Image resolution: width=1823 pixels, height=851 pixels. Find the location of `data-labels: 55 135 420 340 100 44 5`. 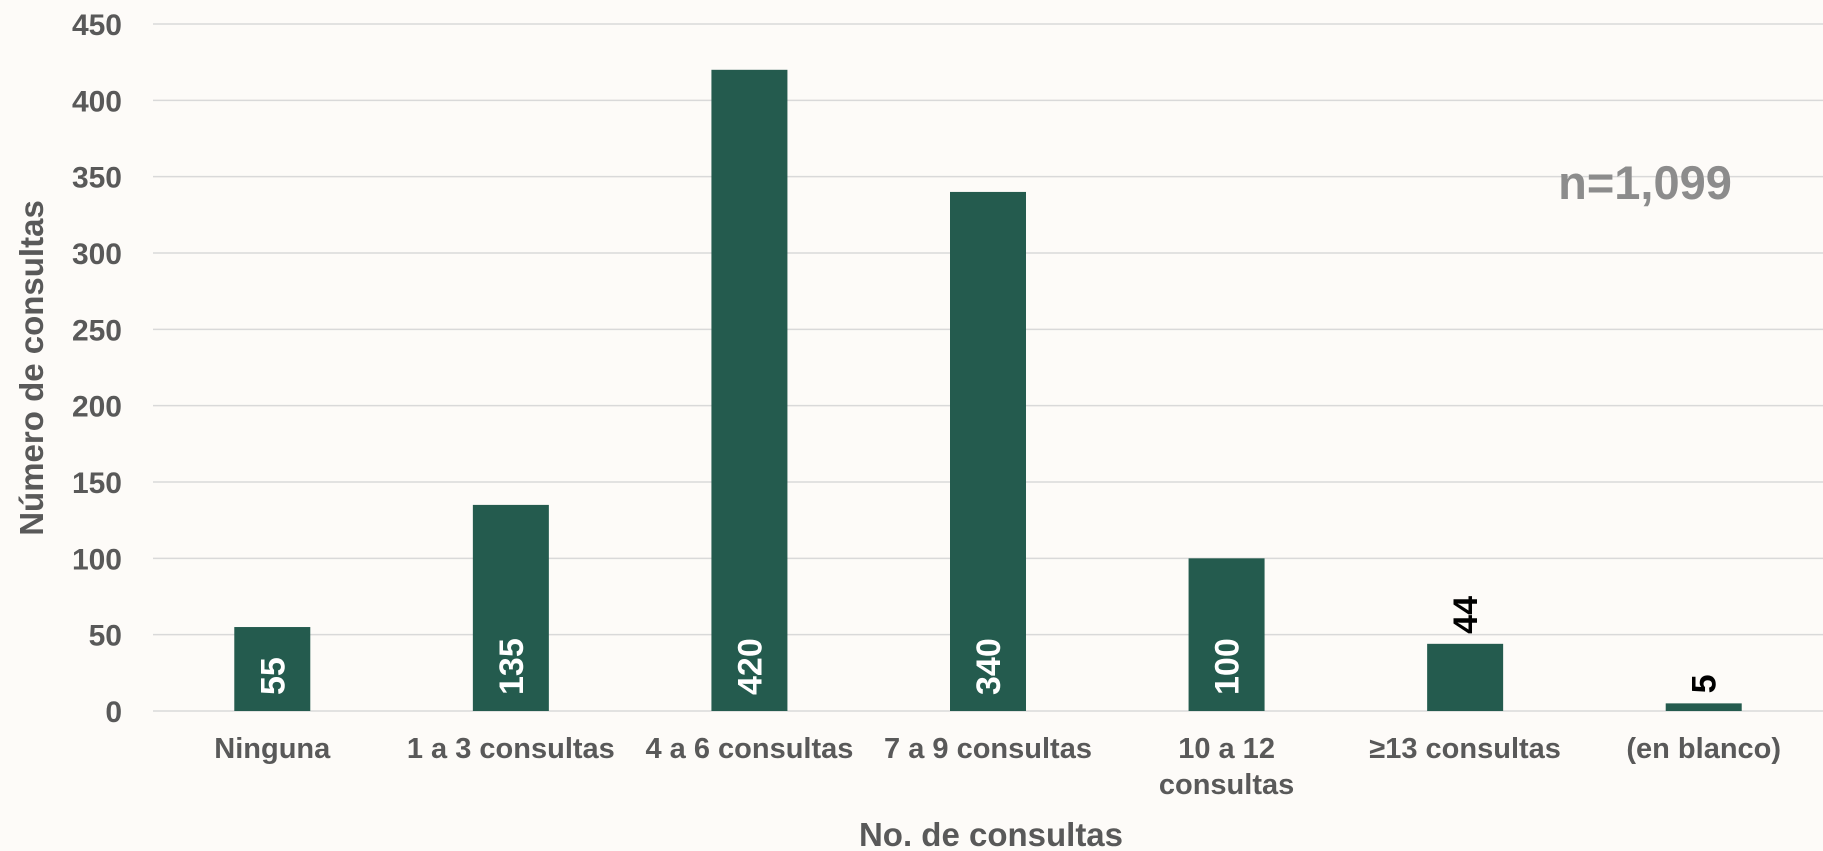

data-labels: 55 135 420 340 100 44 5 is located at coordinates (988, 645).